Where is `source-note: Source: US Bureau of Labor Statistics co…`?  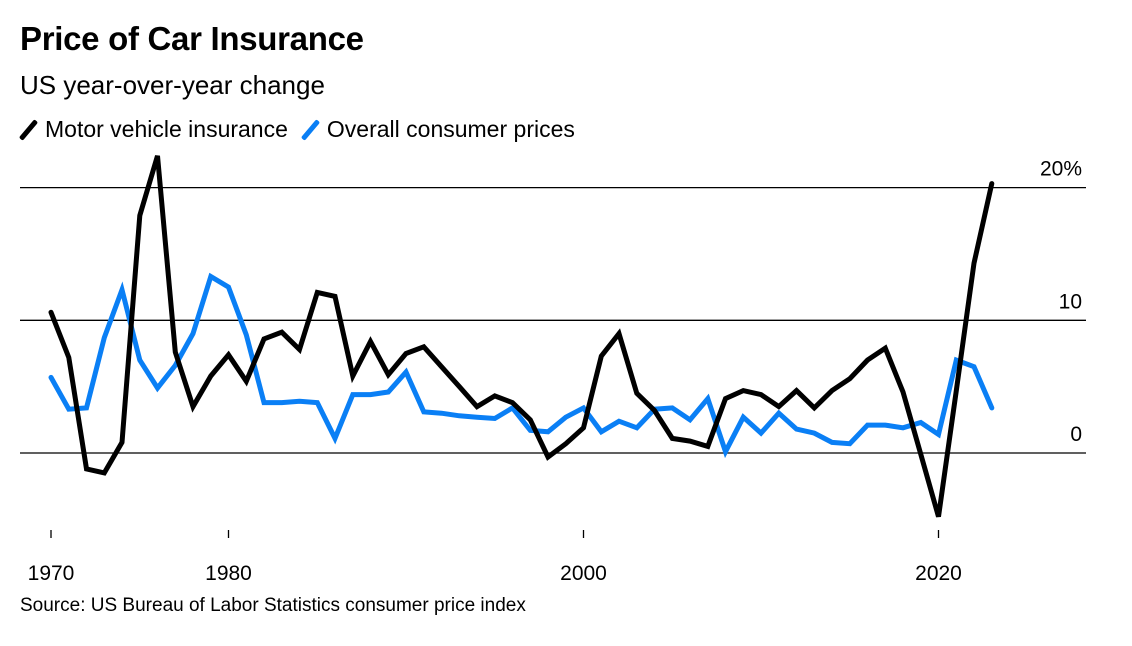 source-note: Source: US Bureau of Labor Statistics co… is located at coordinates (273, 605).